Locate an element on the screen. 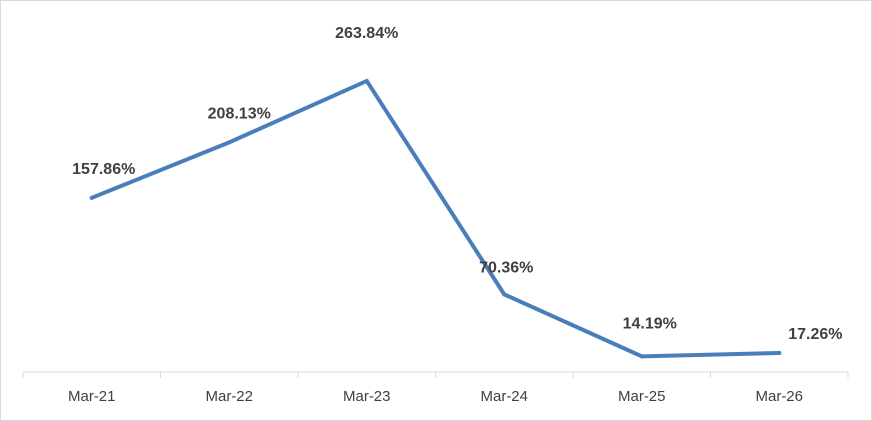  x-tick-label: Mar-22 is located at coordinates (229, 396).